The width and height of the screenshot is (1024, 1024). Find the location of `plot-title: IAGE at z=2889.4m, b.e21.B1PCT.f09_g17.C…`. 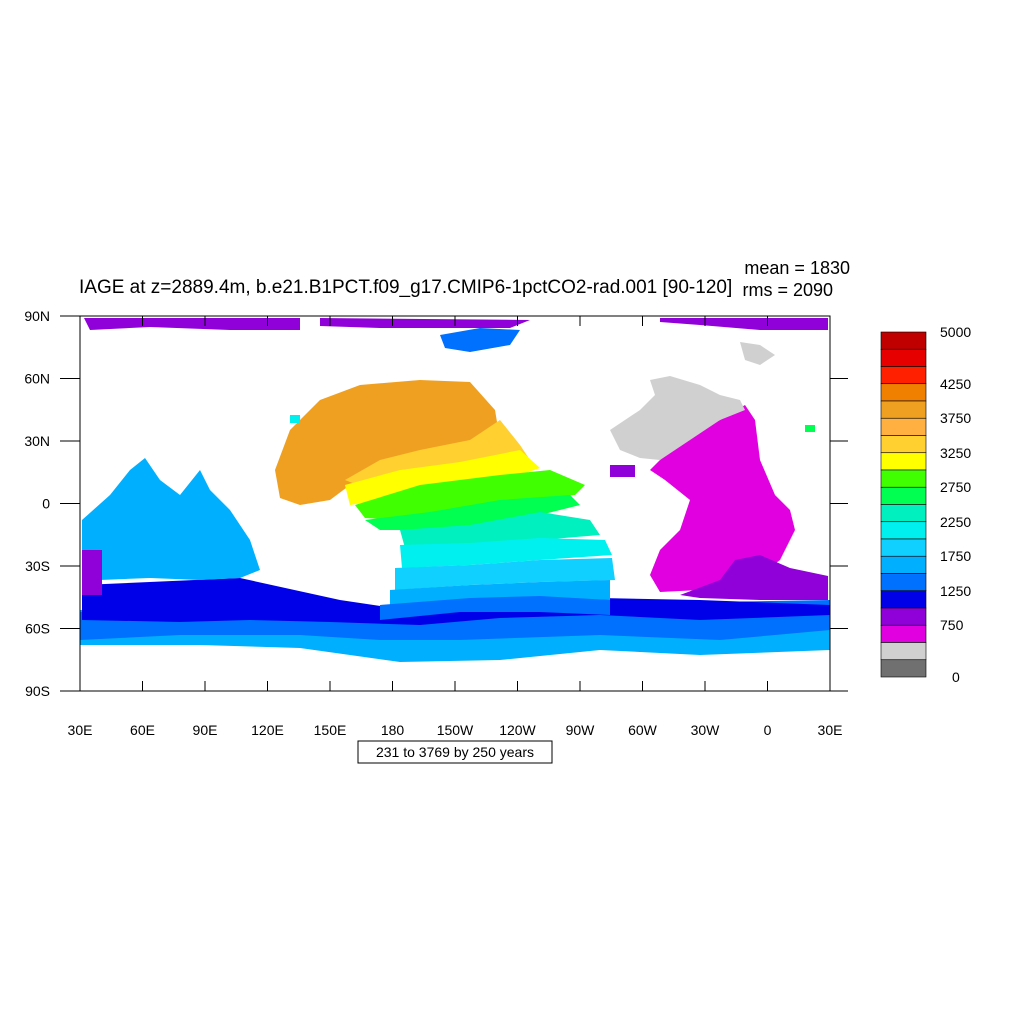

plot-title: IAGE at z=2889.4m, b.e21.B1PCT.f09_g17.C… is located at coordinates (405, 287).